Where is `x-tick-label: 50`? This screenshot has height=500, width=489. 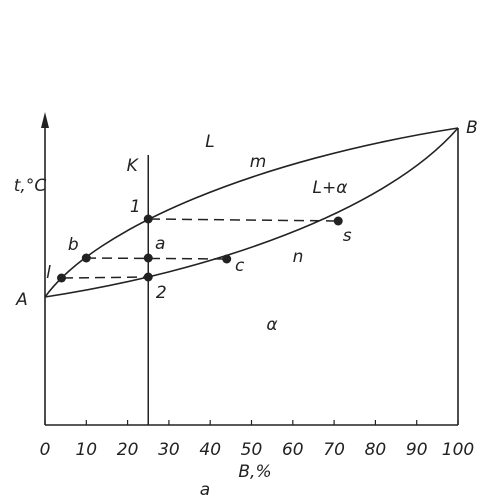
x-tick-label: 50 is located at coordinates (252, 450).